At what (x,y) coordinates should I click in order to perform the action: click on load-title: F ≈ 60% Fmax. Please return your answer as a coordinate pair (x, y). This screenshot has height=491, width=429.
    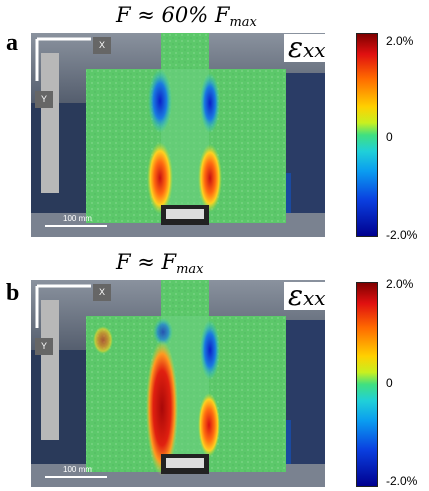
    Looking at the image, I should click on (186, 16).